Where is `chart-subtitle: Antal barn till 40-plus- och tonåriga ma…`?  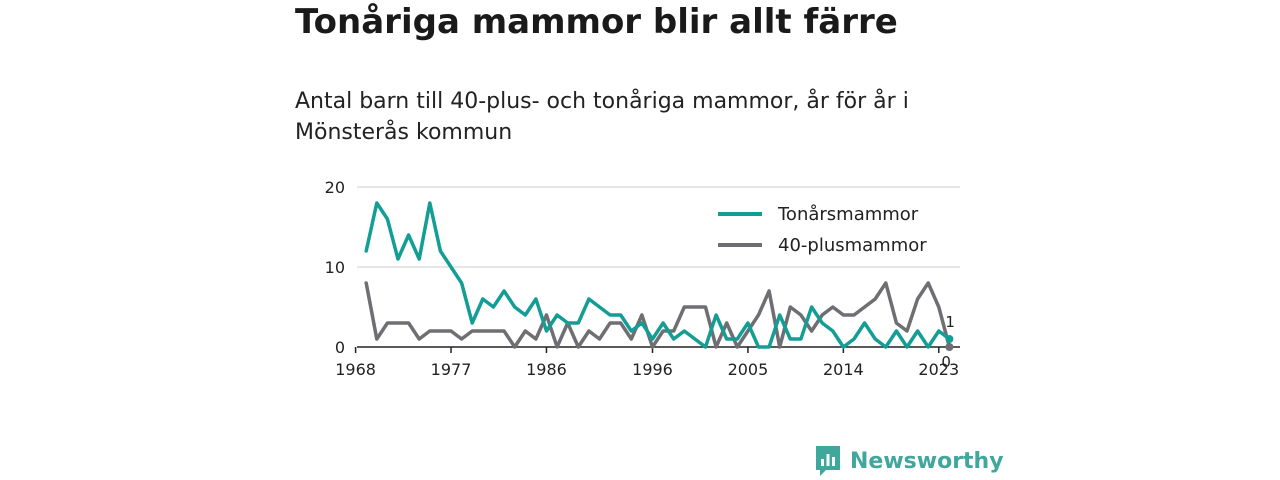
chart-subtitle: Antal barn till 40-plus- och tonåriga ma… is located at coordinates (602, 117).